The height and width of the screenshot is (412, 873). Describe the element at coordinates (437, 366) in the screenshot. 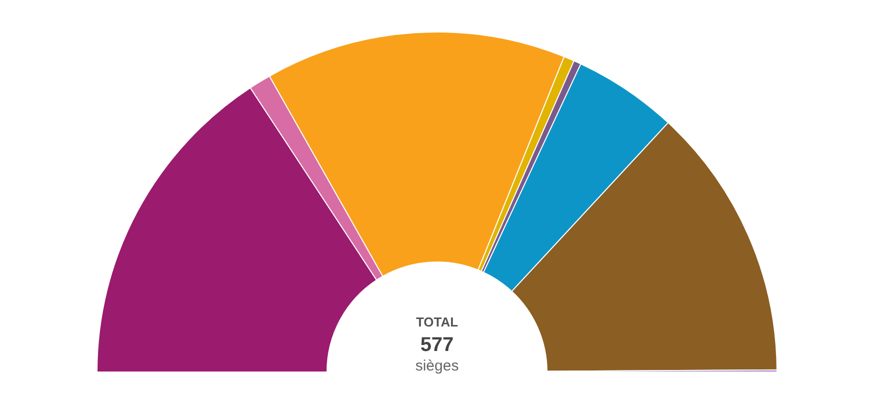

I see `text: sièges` at that location.